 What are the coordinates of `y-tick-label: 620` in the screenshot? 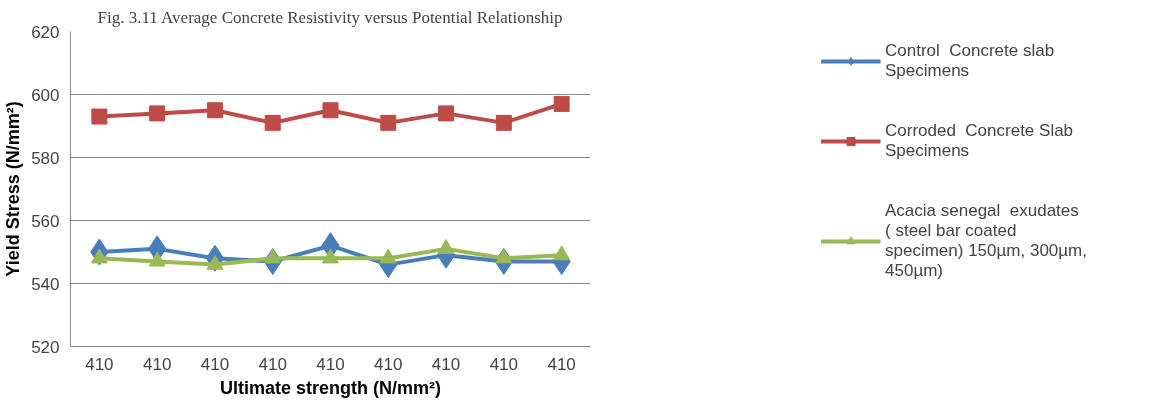 It's located at (45, 32).